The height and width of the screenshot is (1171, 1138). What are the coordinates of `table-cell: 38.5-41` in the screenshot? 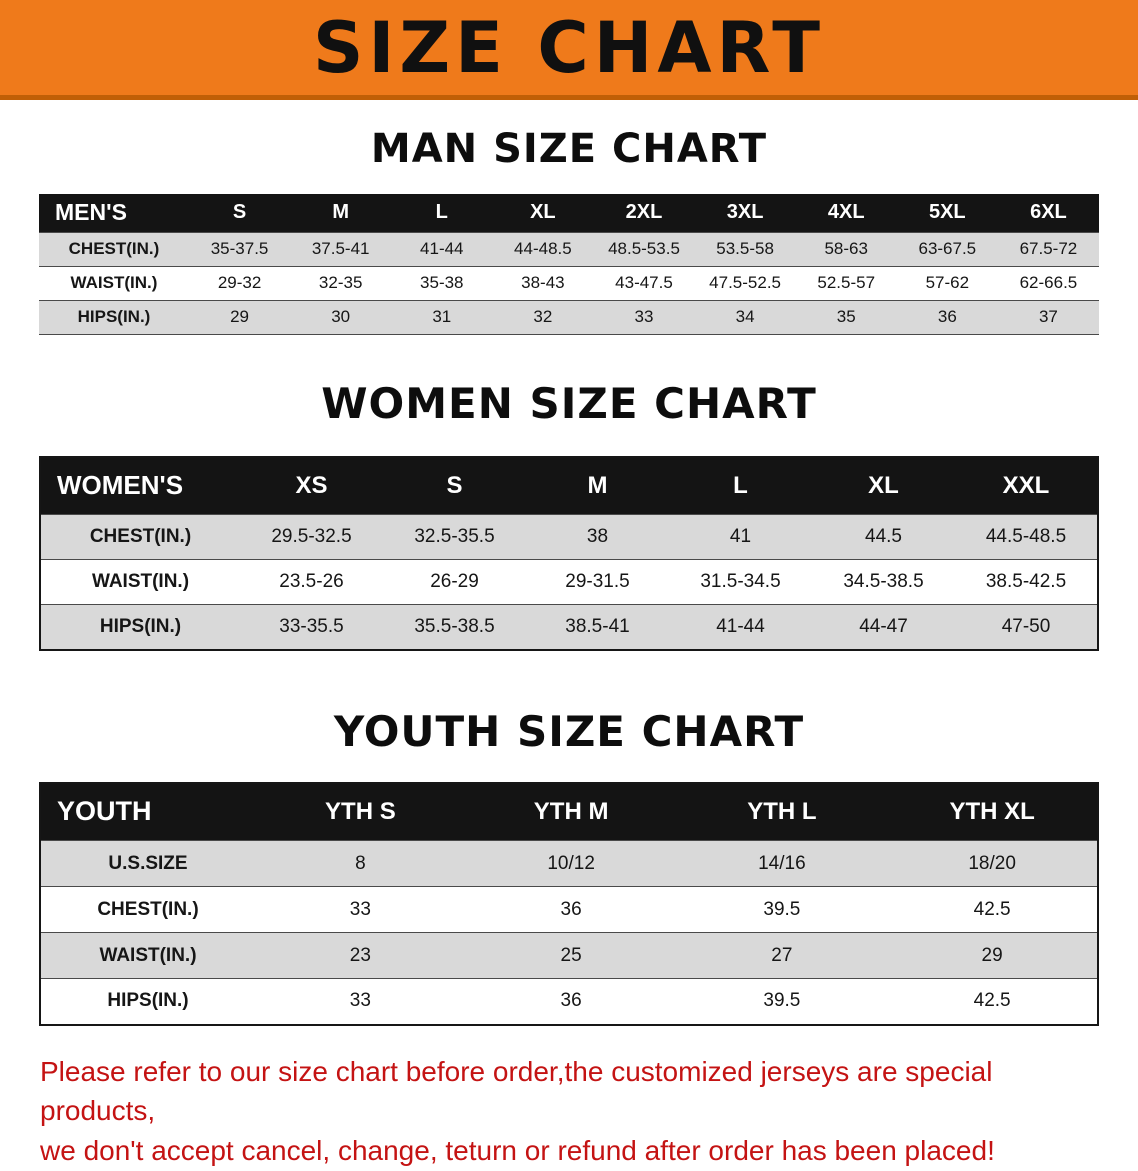 It's located at (597, 626).